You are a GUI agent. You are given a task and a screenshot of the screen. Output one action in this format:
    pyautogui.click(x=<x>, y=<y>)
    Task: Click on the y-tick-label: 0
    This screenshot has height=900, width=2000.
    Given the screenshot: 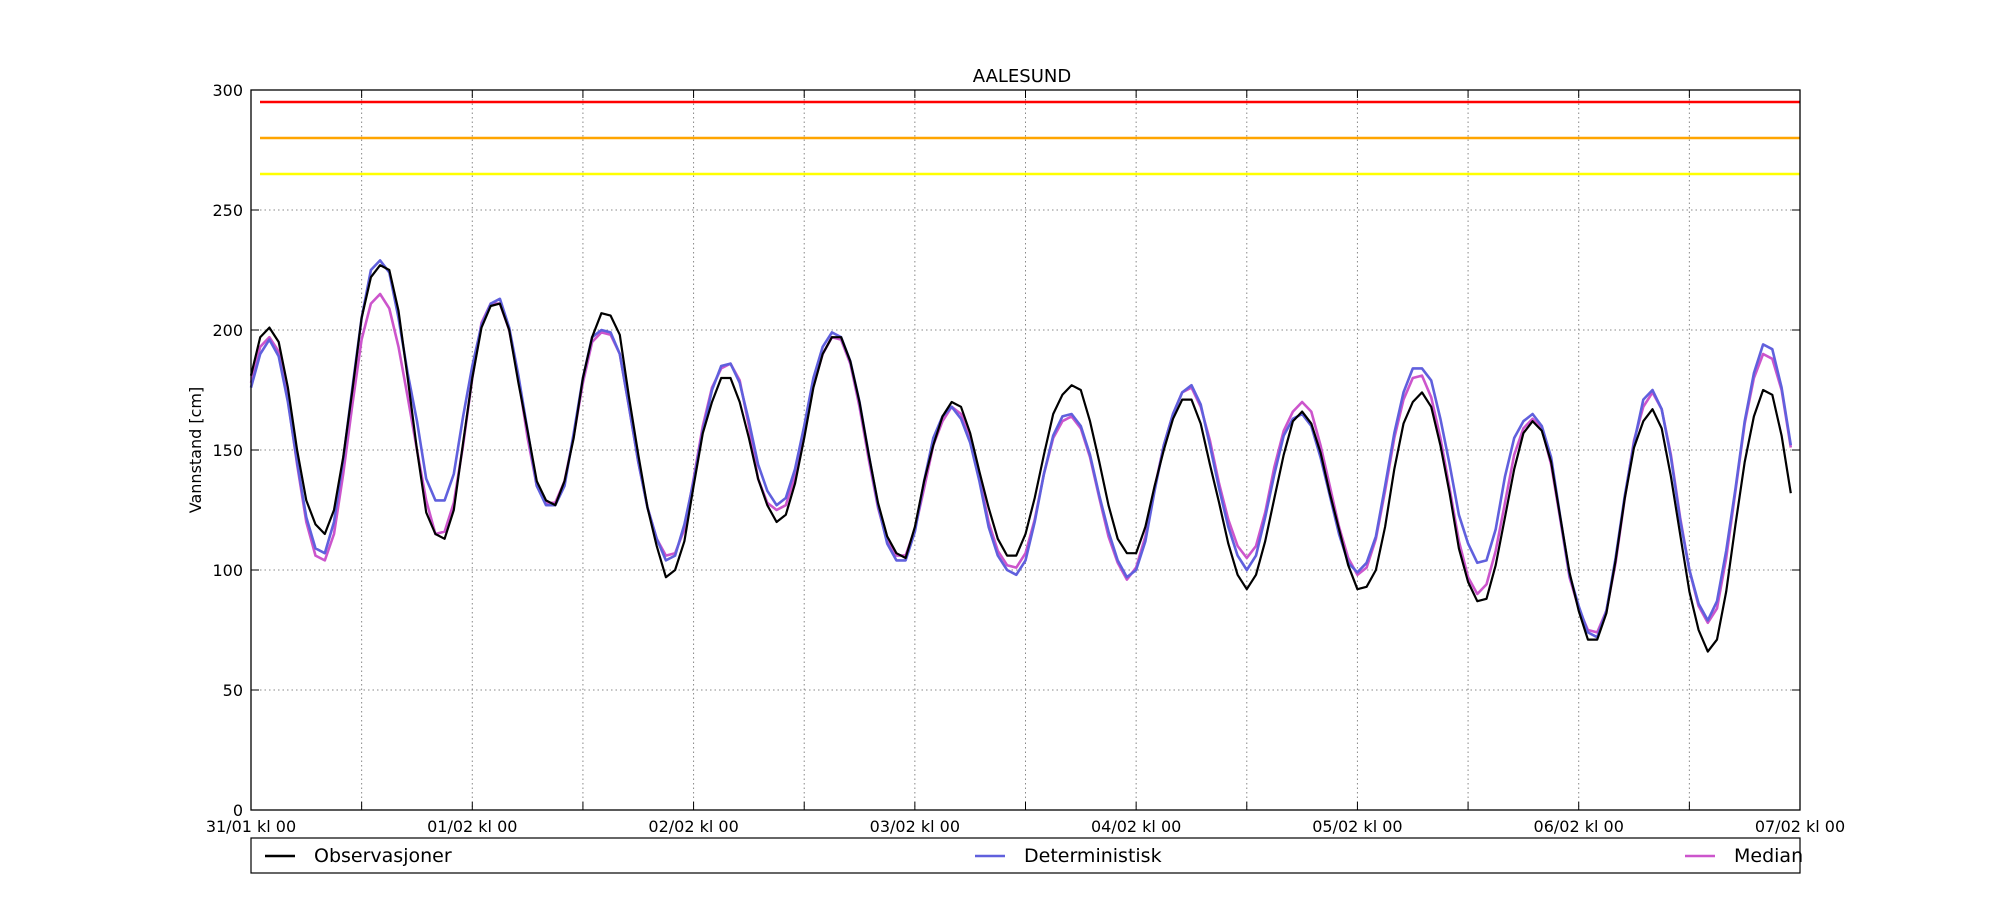 What is the action you would take?
    pyautogui.click(x=238, y=810)
    